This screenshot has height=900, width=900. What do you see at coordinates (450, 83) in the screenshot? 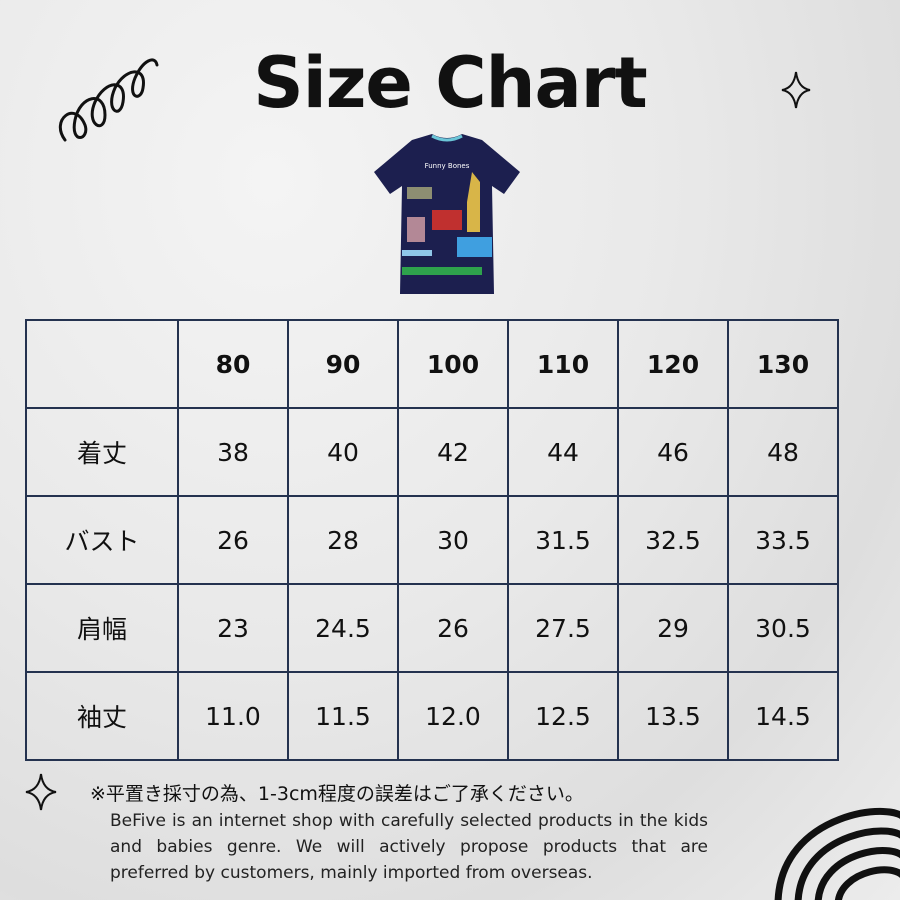
I see `page-title: Size Chart` at bounding box center [450, 83].